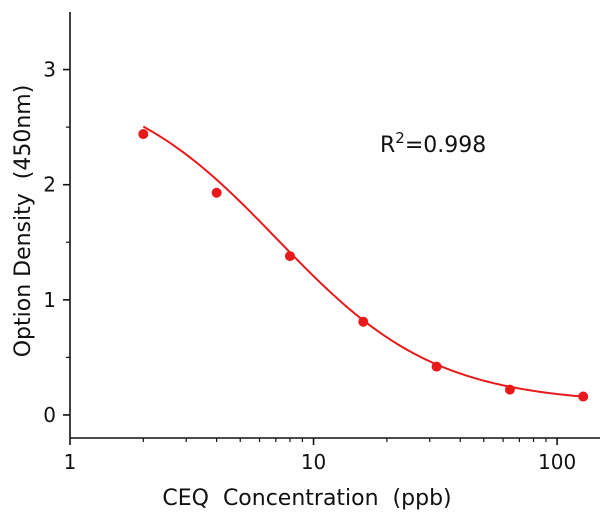 The image size is (602, 517). Describe the element at coordinates (557, 462) in the screenshot. I see `x-tick-label: 100` at that location.